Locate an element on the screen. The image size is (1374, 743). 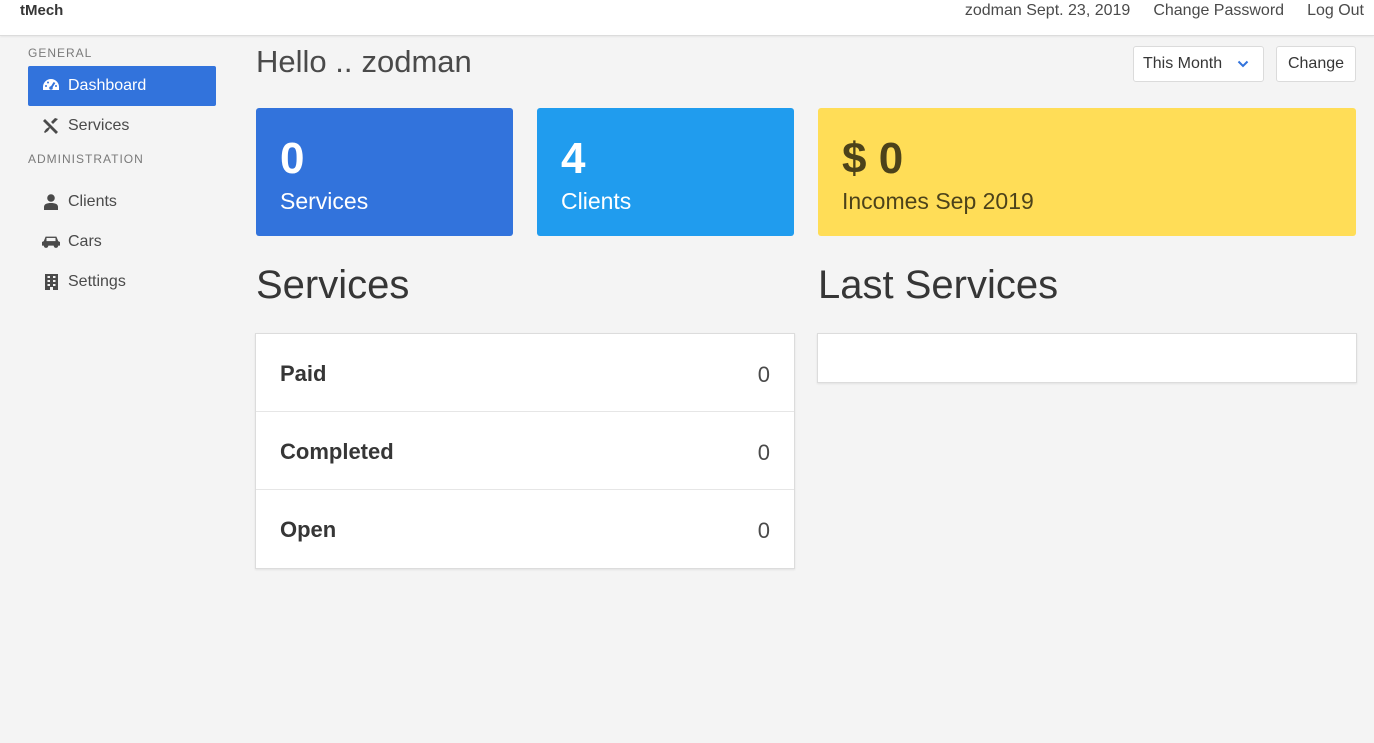
status-name: Open is located at coordinates (308, 529).